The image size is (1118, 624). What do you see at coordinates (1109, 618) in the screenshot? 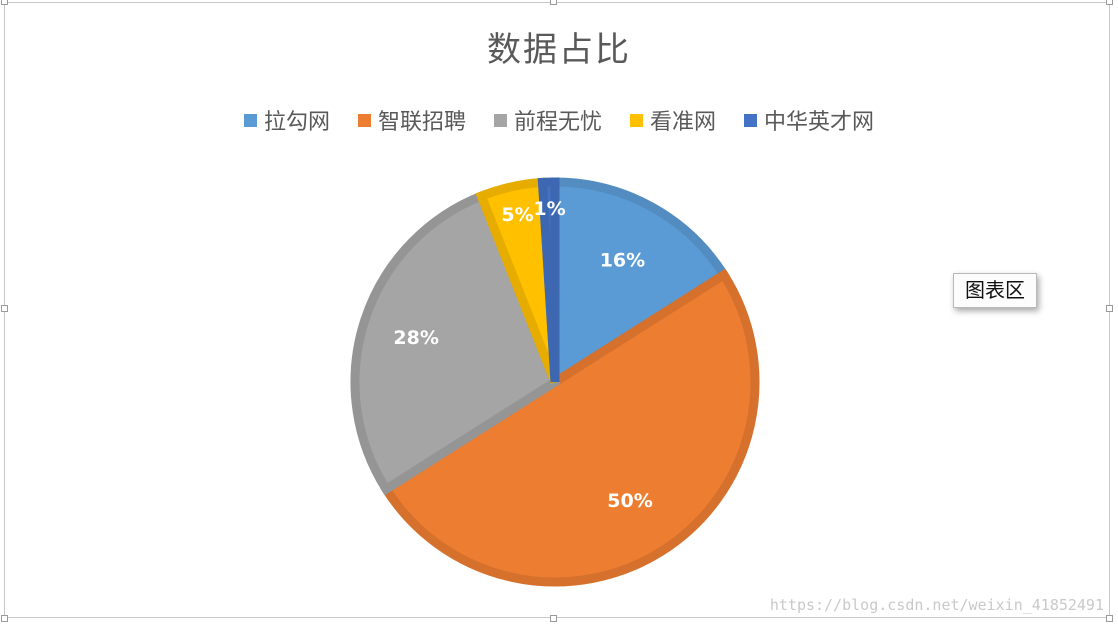
I see `resize-handle-bottom-right` at bounding box center [1109, 618].